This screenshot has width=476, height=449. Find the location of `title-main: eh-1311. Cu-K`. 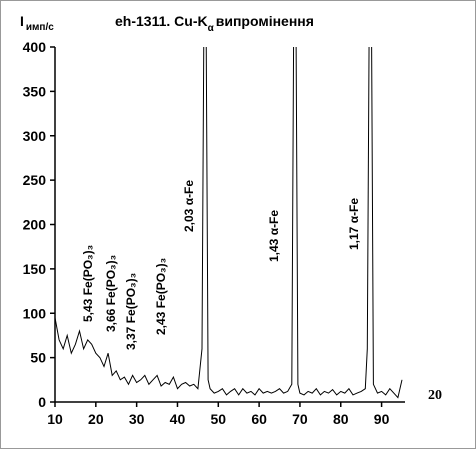

title-main: eh-1311. Cu-K is located at coordinates (161, 21).